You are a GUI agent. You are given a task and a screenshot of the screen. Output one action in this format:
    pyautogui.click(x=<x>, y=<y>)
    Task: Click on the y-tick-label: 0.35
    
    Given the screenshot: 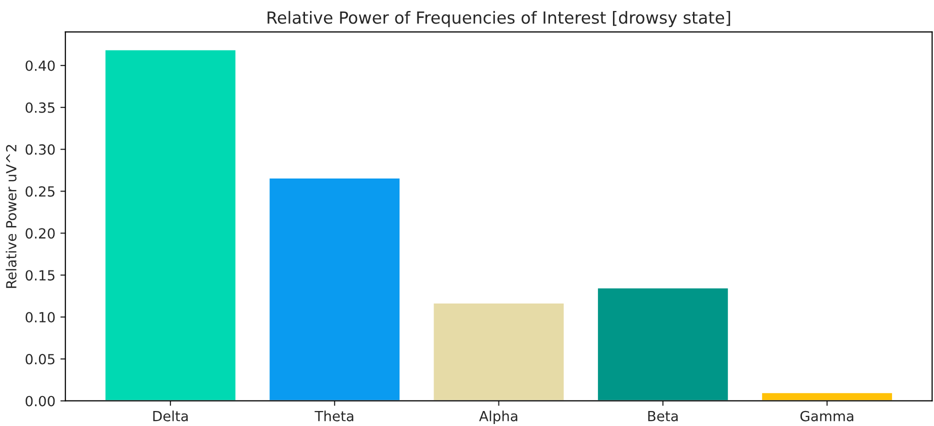 What is the action you would take?
    pyautogui.click(x=40, y=107)
    